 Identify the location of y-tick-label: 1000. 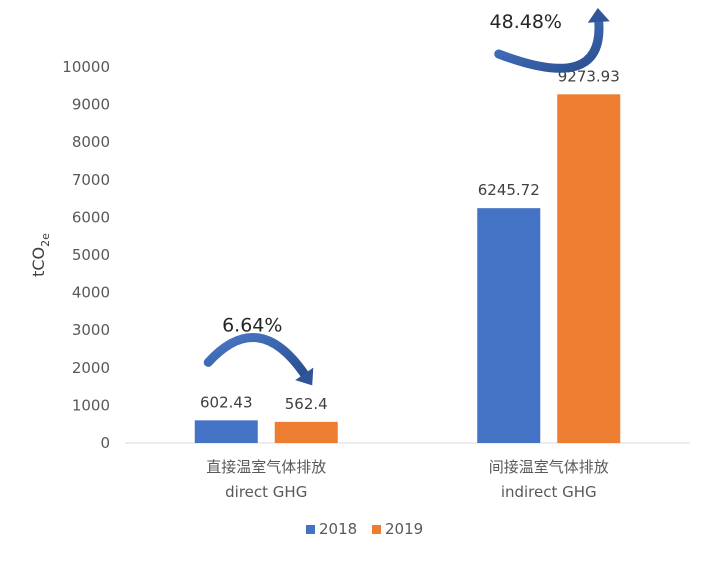
(91, 405).